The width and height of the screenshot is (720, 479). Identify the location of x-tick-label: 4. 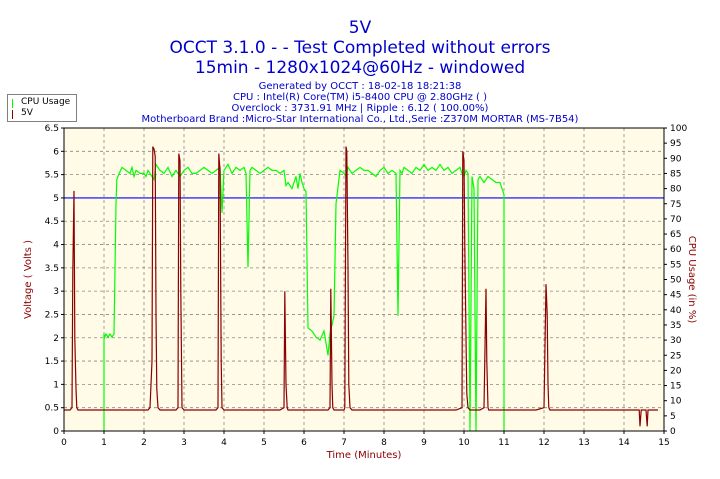
(224, 443).